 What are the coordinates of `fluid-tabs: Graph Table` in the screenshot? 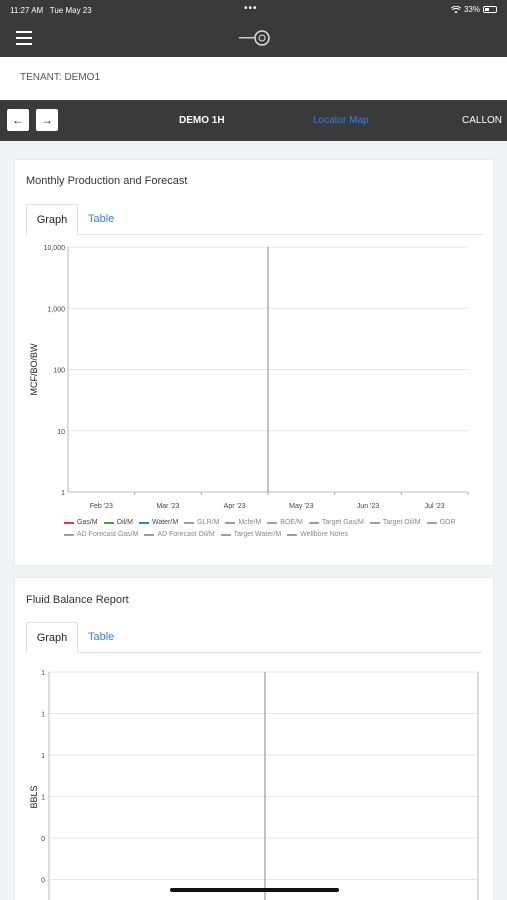 It's located at (254, 637).